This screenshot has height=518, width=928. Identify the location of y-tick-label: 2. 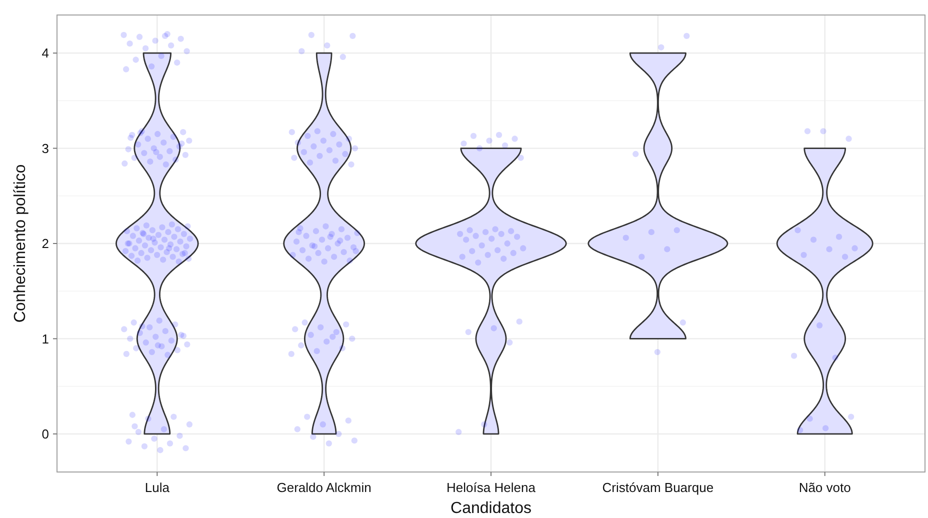
(45, 244).